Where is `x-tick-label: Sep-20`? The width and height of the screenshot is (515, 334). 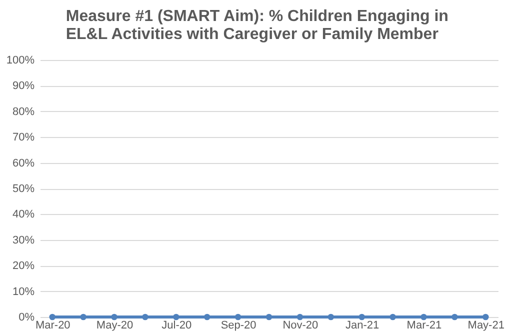
x-tick-label: Sep-20 is located at coordinates (238, 326).